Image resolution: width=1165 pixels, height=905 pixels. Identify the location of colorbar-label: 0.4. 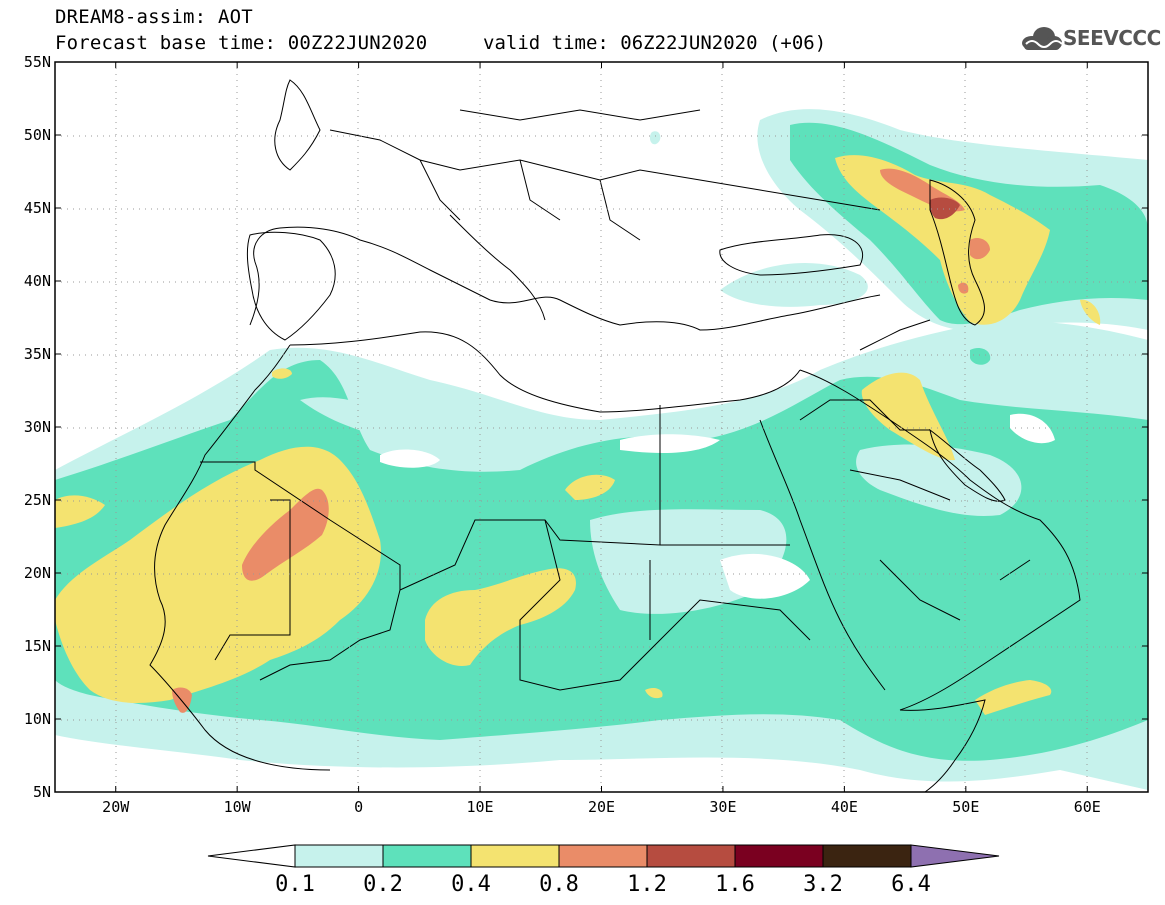
(471, 884).